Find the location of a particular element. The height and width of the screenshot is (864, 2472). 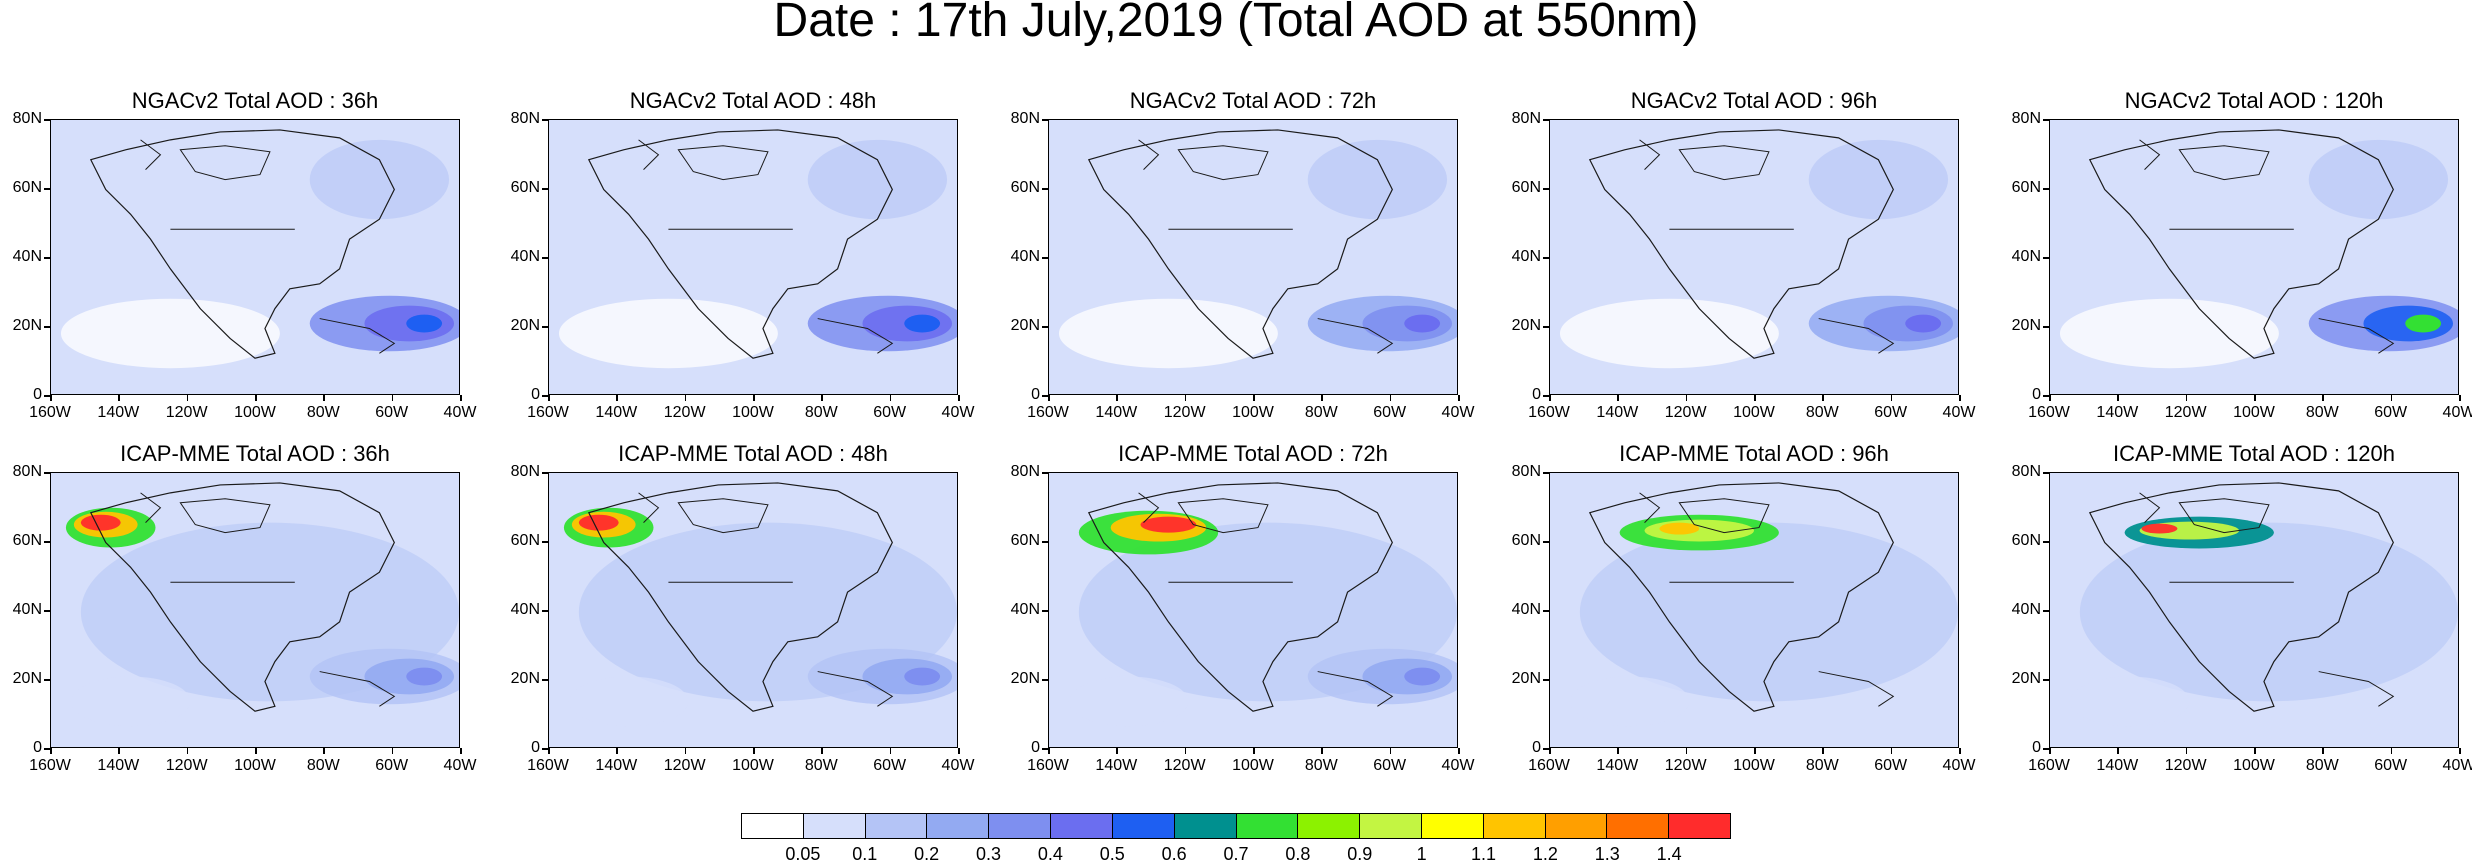

colorbar-label: 0.9 is located at coordinates (1360, 854).